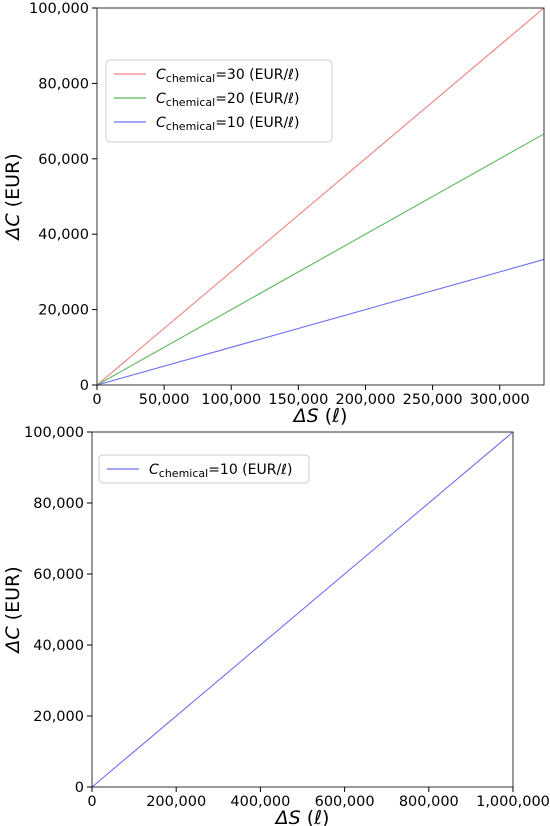 Image resolution: width=550 pixels, height=826 pixels. What do you see at coordinates (260, 802) in the screenshot?
I see `x-tick-label: 400,000` at bounding box center [260, 802].